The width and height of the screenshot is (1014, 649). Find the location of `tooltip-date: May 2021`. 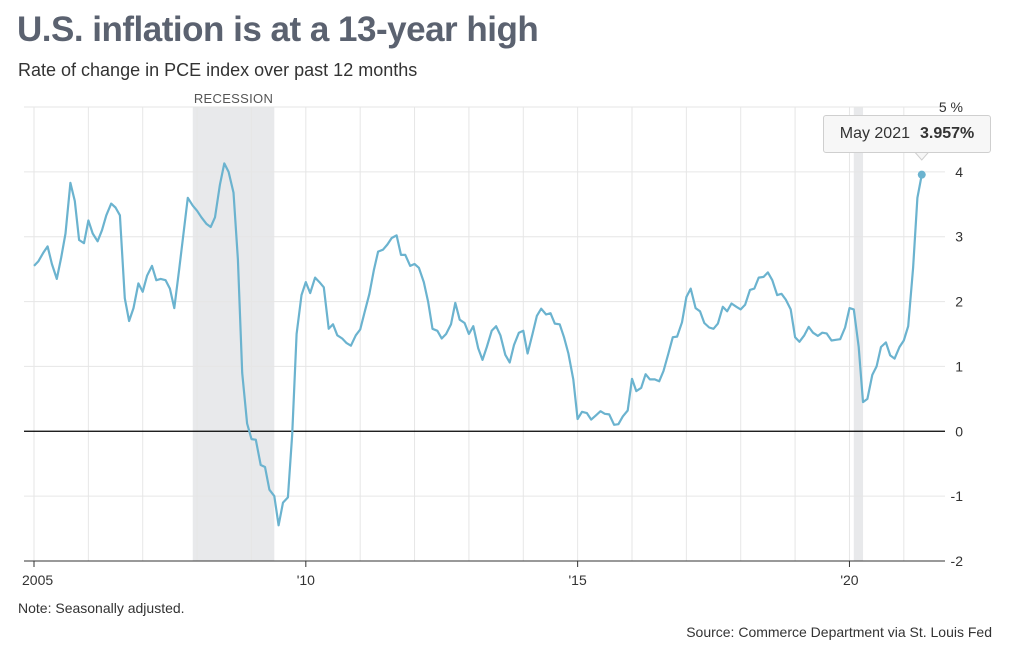

tooltip-date: May 2021 is located at coordinates (874, 133).